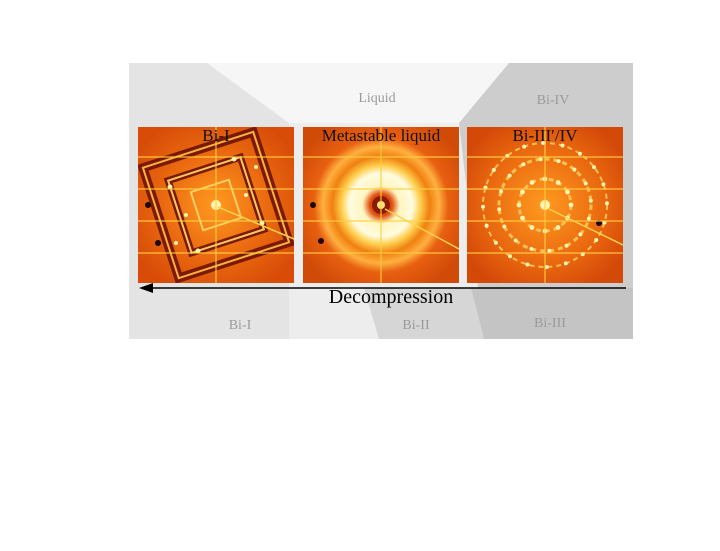 This screenshot has height=551, width=720. I want to click on diffraction-image-metastable-liquid, so click(381, 205).